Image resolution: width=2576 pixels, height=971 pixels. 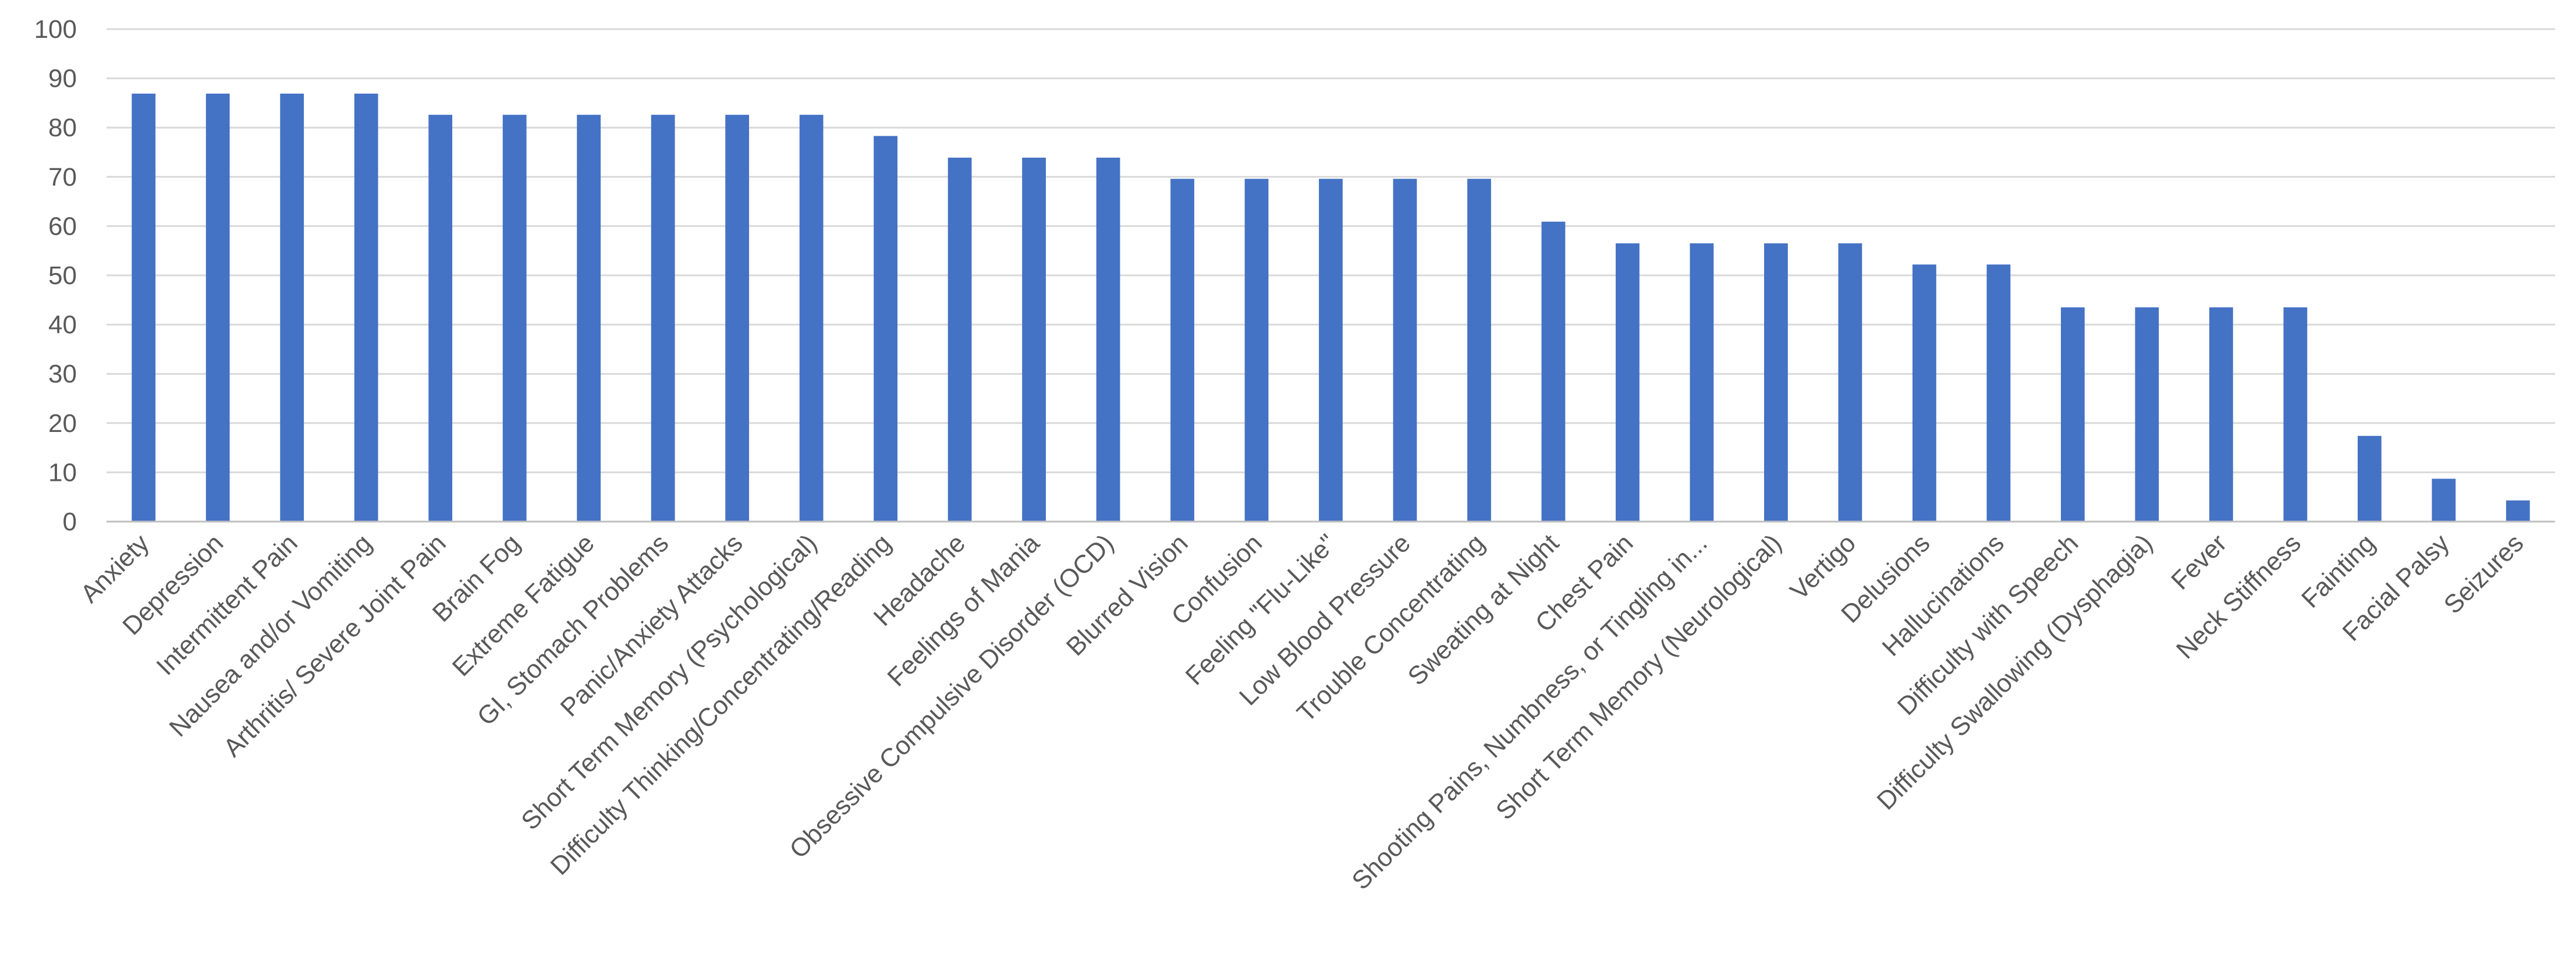 What do you see at coordinates (63, 424) in the screenshot?
I see `y-tick-label: 20` at bounding box center [63, 424].